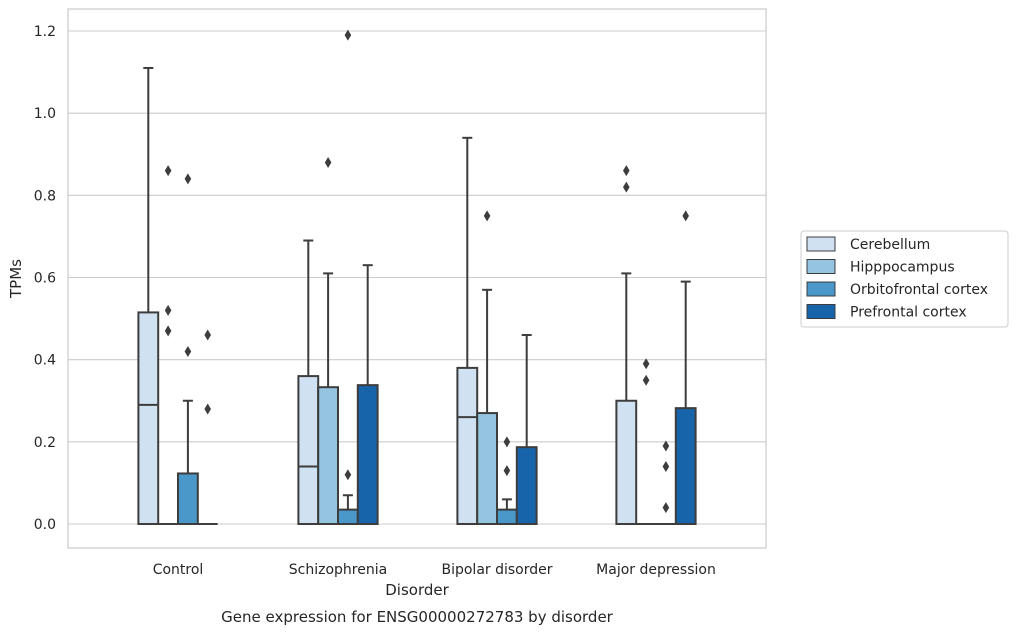  What do you see at coordinates (902, 268) in the screenshot?
I see `legend-label: Hipppocampus` at bounding box center [902, 268].